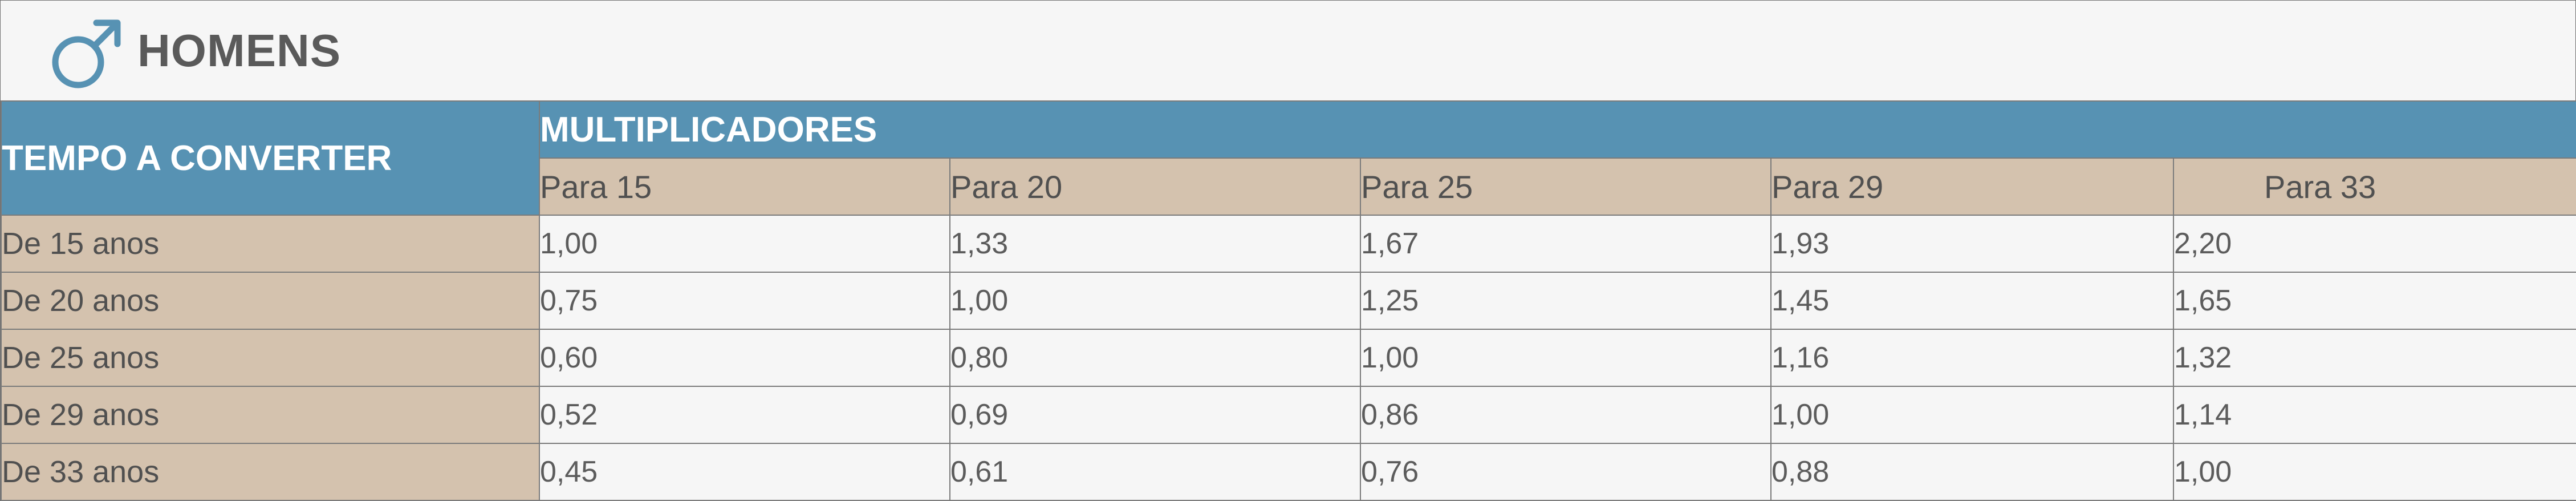 The width and height of the screenshot is (2576, 501). Describe the element at coordinates (1972, 358) in the screenshot. I see `table-cell: 1,16` at that location.